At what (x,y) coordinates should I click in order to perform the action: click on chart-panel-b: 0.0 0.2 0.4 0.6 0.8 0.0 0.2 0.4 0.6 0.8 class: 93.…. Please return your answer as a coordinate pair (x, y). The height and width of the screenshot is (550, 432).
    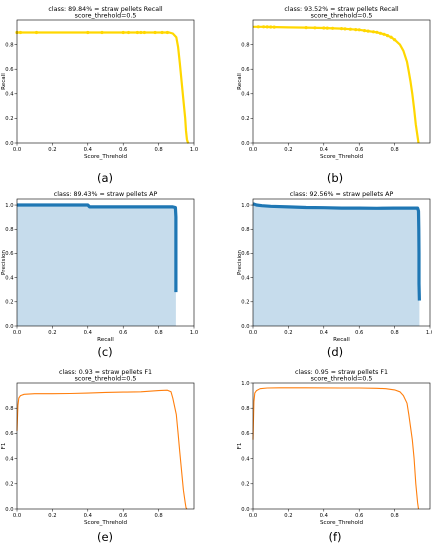
    Looking at the image, I should click on (334, 95).